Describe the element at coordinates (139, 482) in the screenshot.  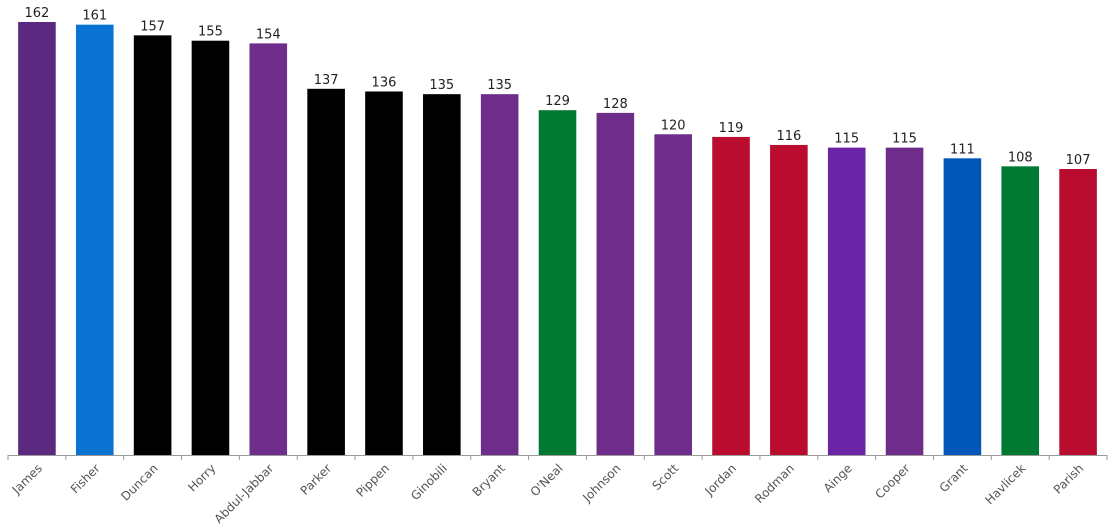
I see `x-tick-label: Duncan` at that location.